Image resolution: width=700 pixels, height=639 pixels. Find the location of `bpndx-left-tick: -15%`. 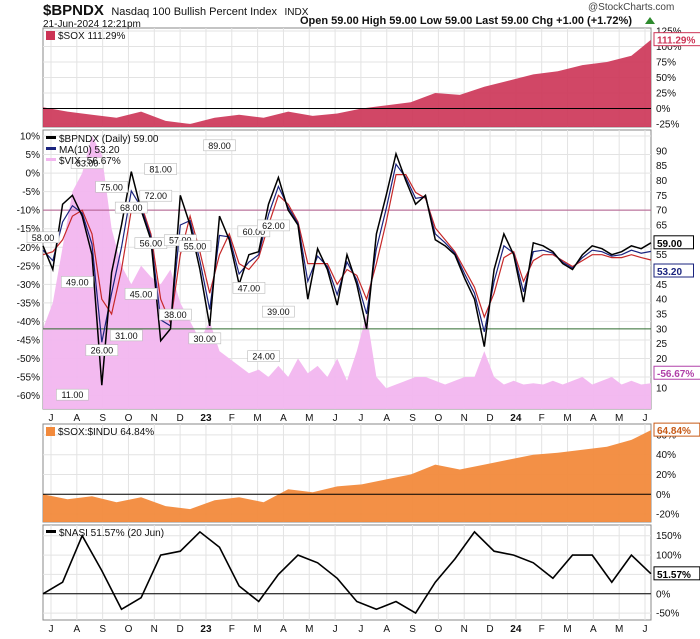

bpndx-left-tick: -15% is located at coordinates (28, 229).